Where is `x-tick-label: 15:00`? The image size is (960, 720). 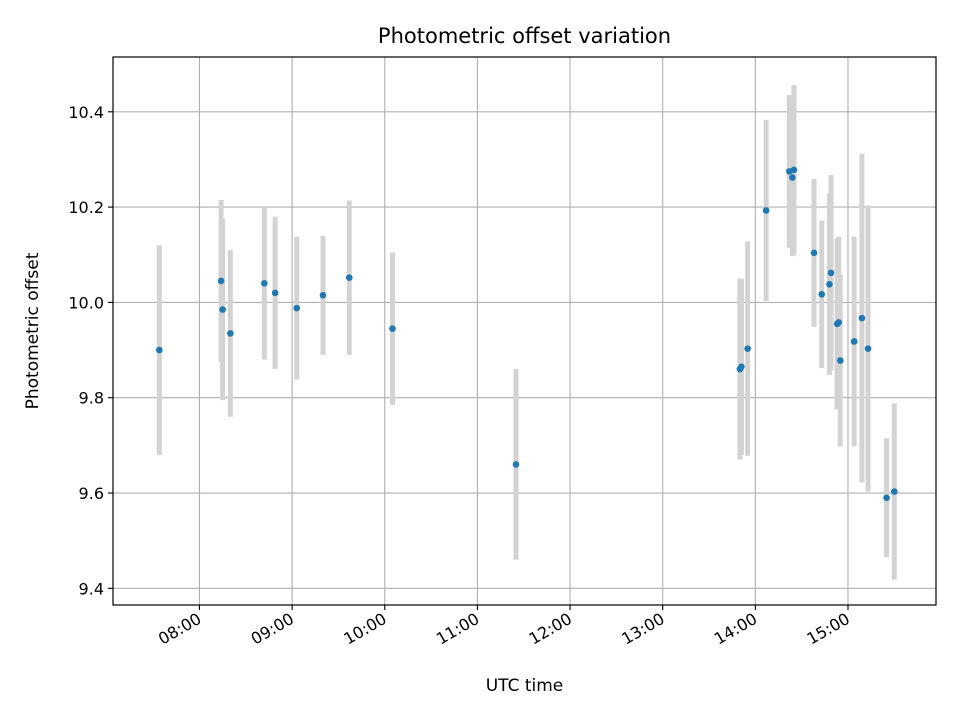
x-tick-label: 15:00 is located at coordinates (828, 629).